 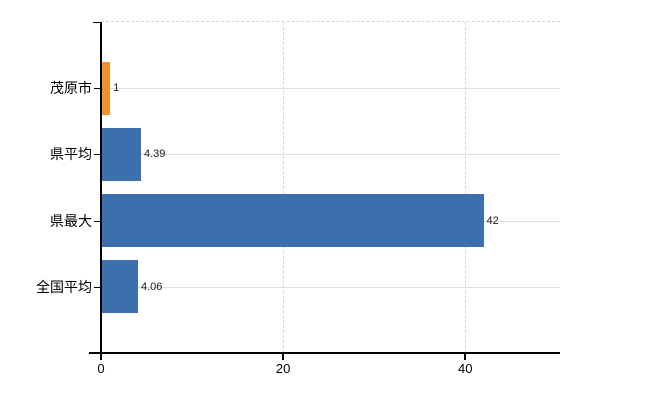 What do you see at coordinates (283, 368) in the screenshot?
I see `x-tick-label: 20` at bounding box center [283, 368].